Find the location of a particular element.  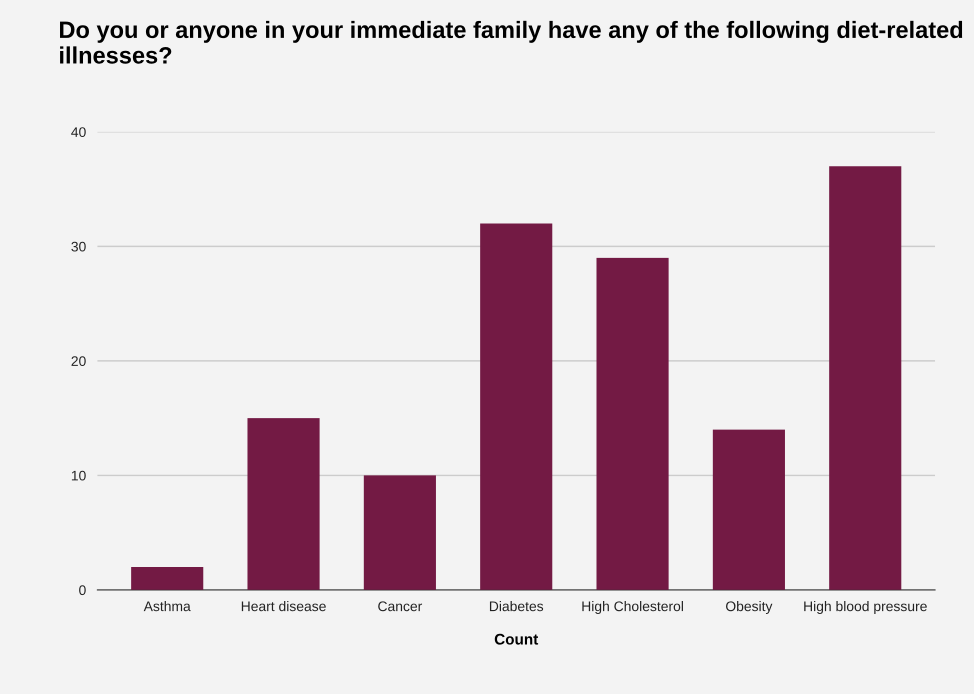

y-tick-label: 30 is located at coordinates (78, 247).